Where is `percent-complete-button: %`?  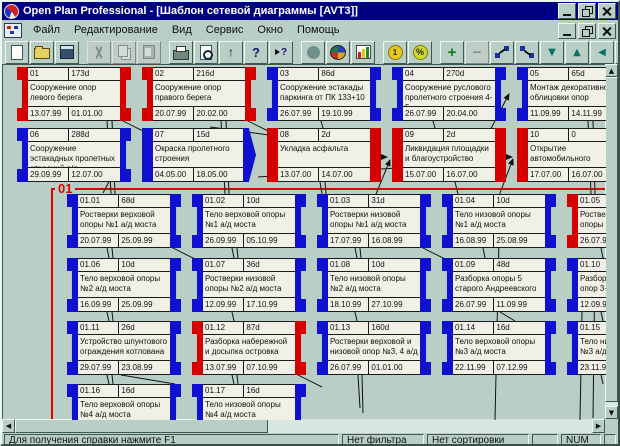
percent-complete-button: % is located at coordinates (420, 52).